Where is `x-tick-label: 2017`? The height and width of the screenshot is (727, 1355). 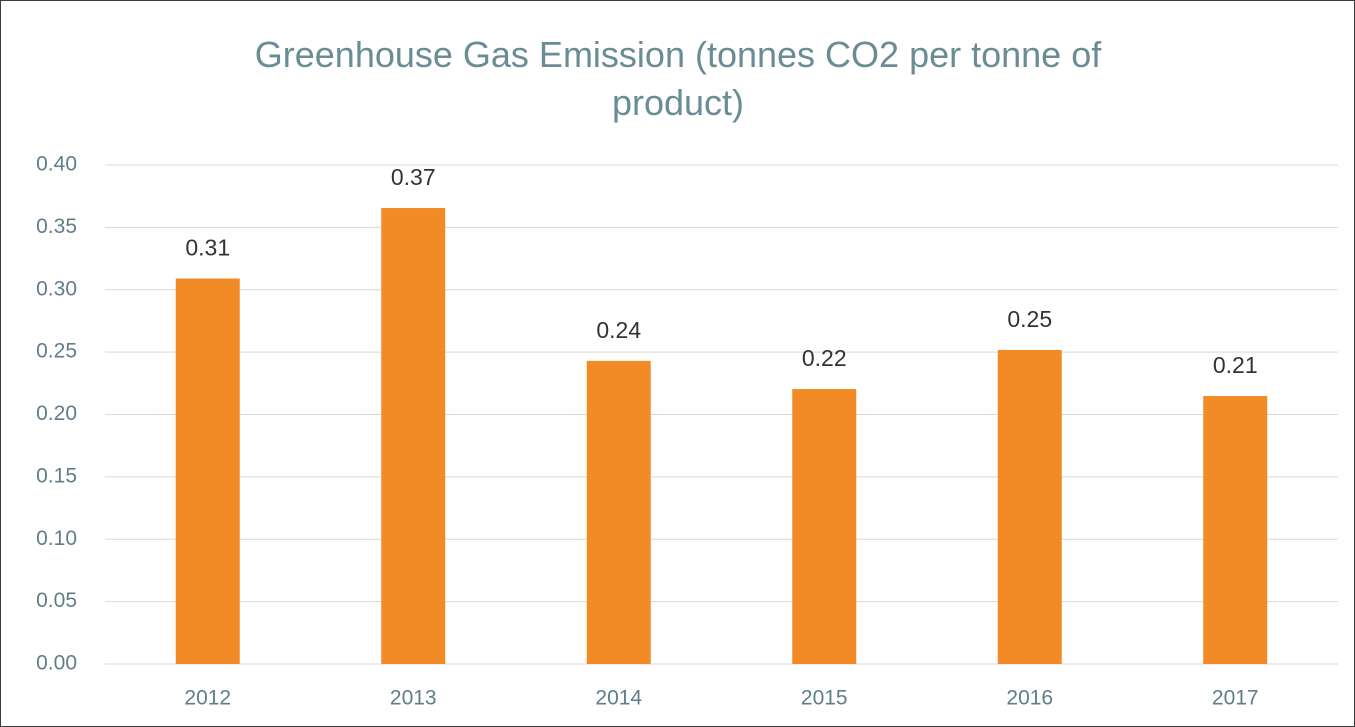
x-tick-label: 2017 is located at coordinates (1235, 698).